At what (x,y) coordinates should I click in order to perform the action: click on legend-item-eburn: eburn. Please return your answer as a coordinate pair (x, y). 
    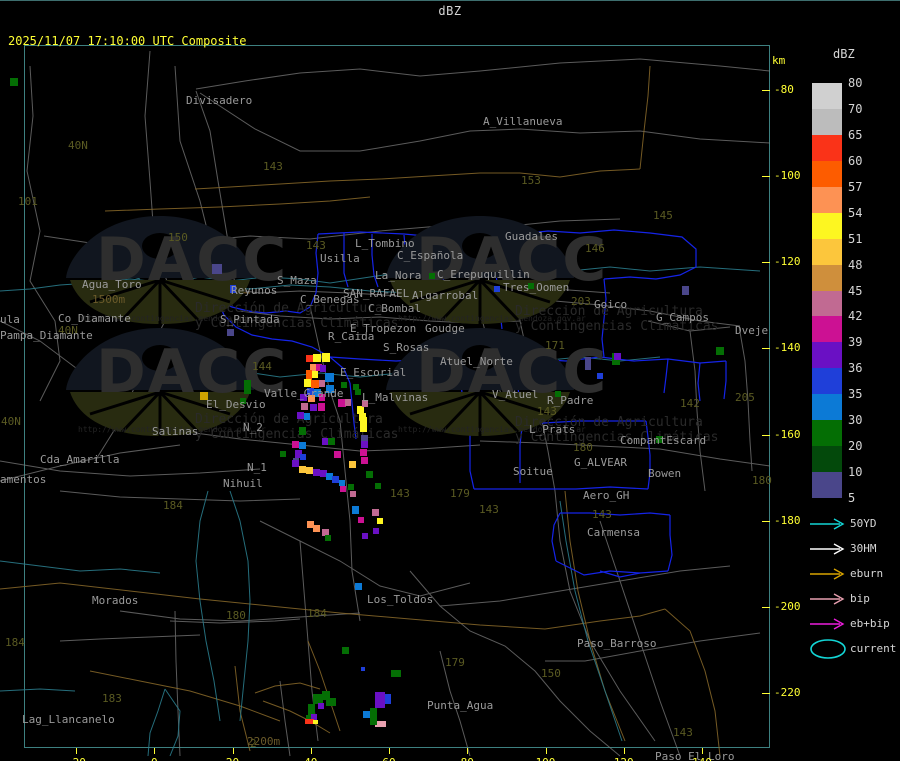
    Looking at the image, I should click on (854, 575).